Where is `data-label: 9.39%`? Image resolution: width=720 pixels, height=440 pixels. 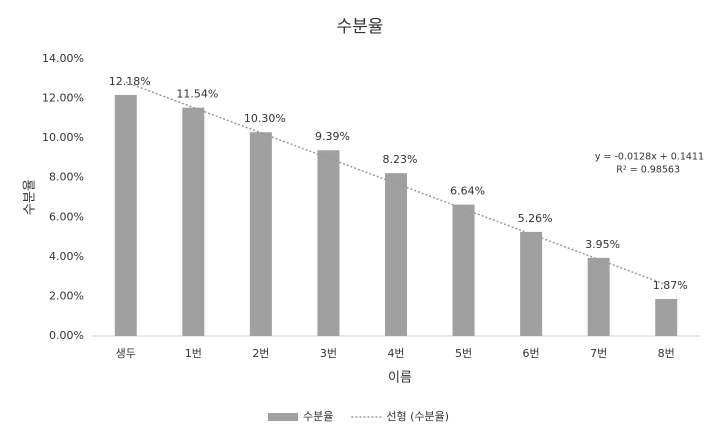 data-label: 9.39% is located at coordinates (332, 136).